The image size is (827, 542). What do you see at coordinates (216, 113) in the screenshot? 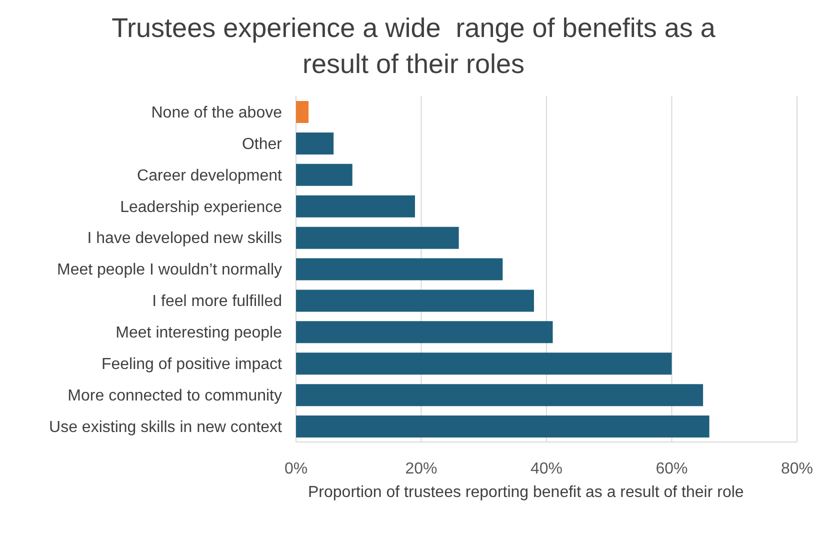
I see `y-tick-label: None of the above` at bounding box center [216, 113].